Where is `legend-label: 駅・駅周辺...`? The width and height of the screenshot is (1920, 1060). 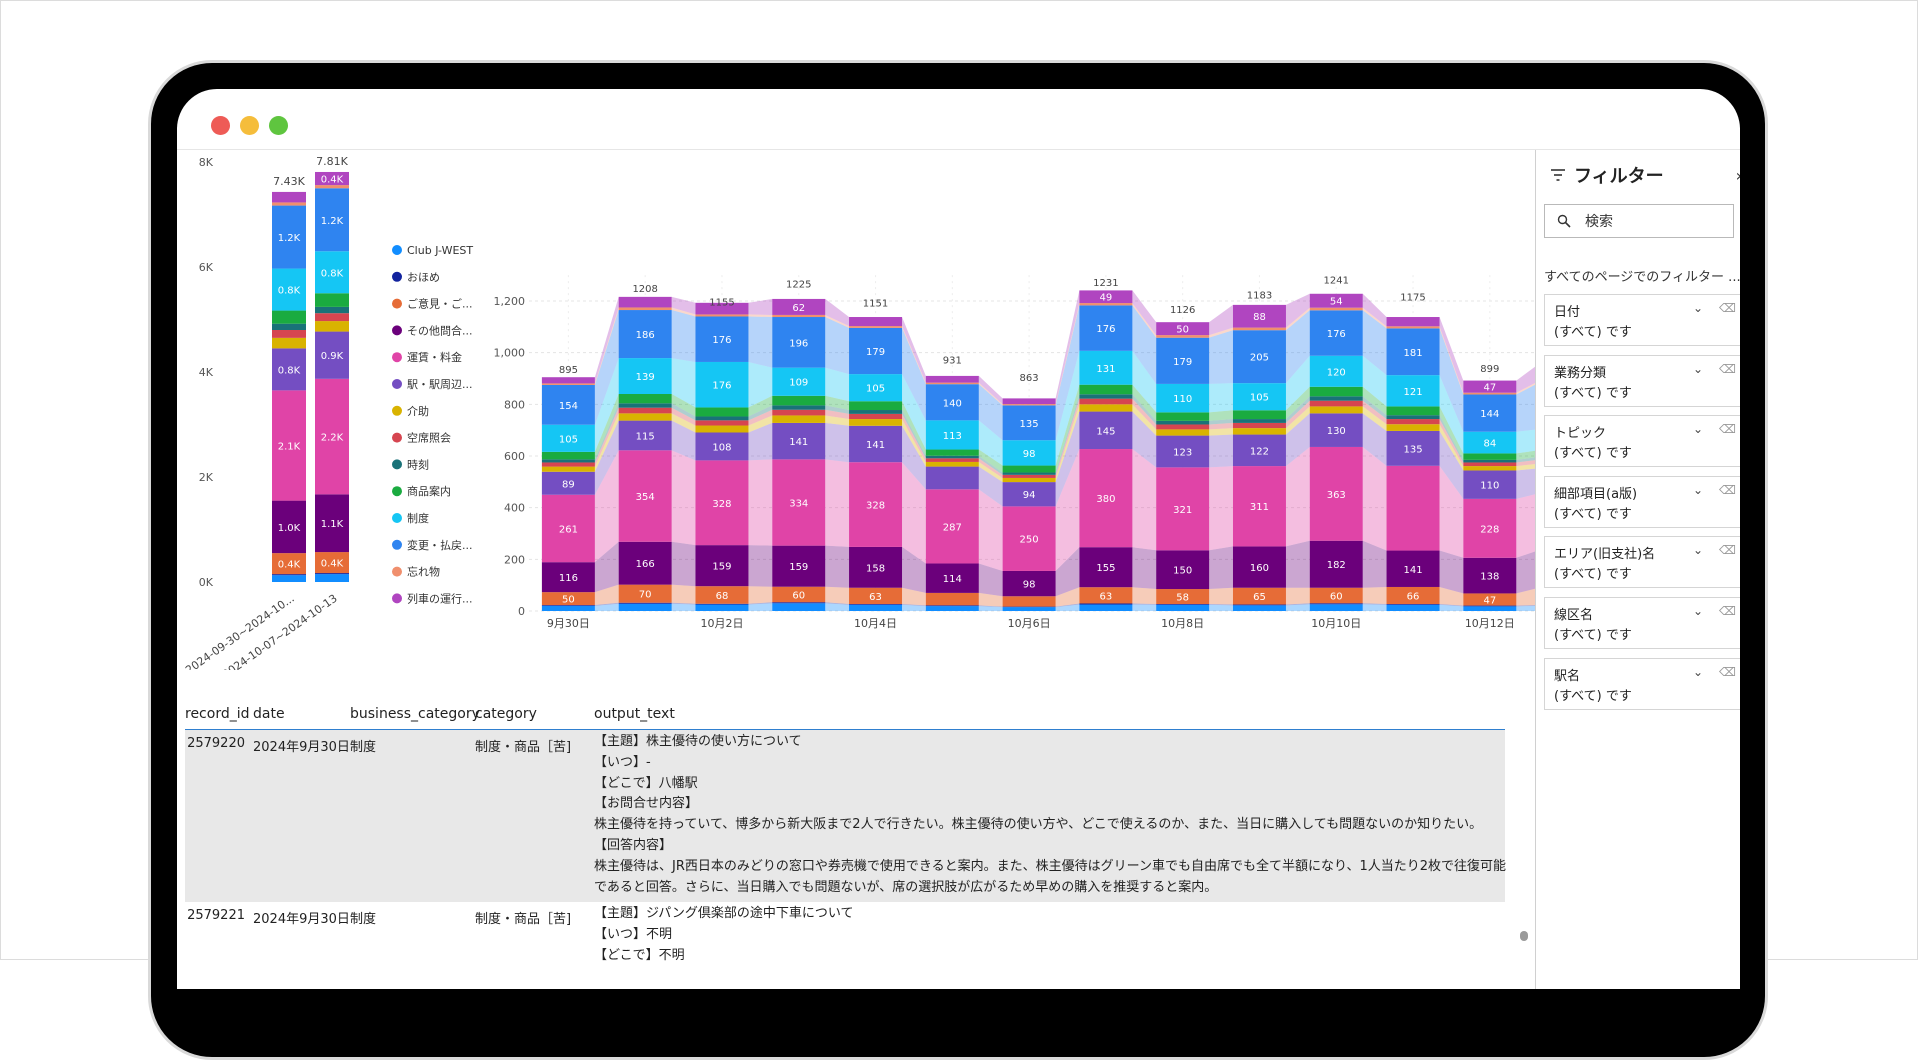 legend-label: 駅・駅周辺... is located at coordinates (440, 384).